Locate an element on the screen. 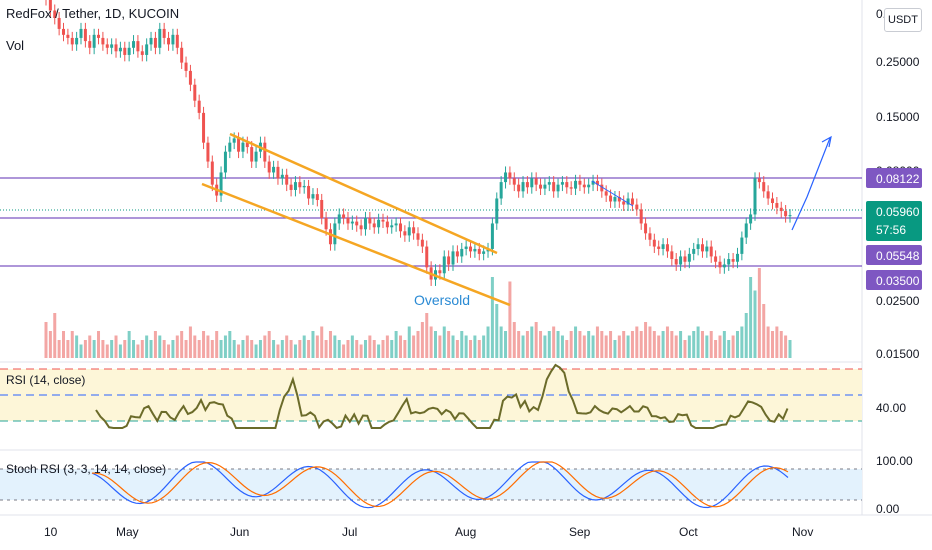 The height and width of the screenshot is (550, 932). channel-upper-line is located at coordinates (363, 193).